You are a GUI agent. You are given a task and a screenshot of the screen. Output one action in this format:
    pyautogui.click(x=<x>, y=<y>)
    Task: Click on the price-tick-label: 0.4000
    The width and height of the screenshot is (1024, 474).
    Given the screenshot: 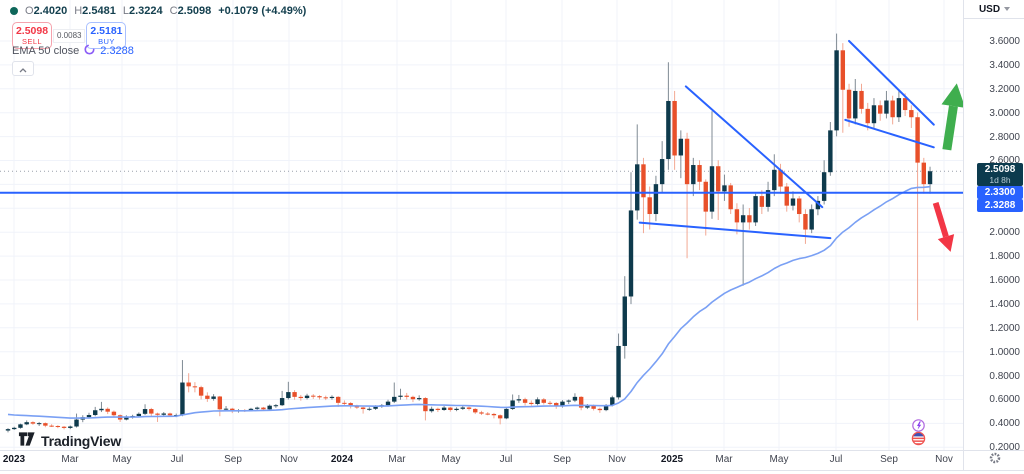 What is the action you would take?
    pyautogui.click(x=1004, y=424)
    